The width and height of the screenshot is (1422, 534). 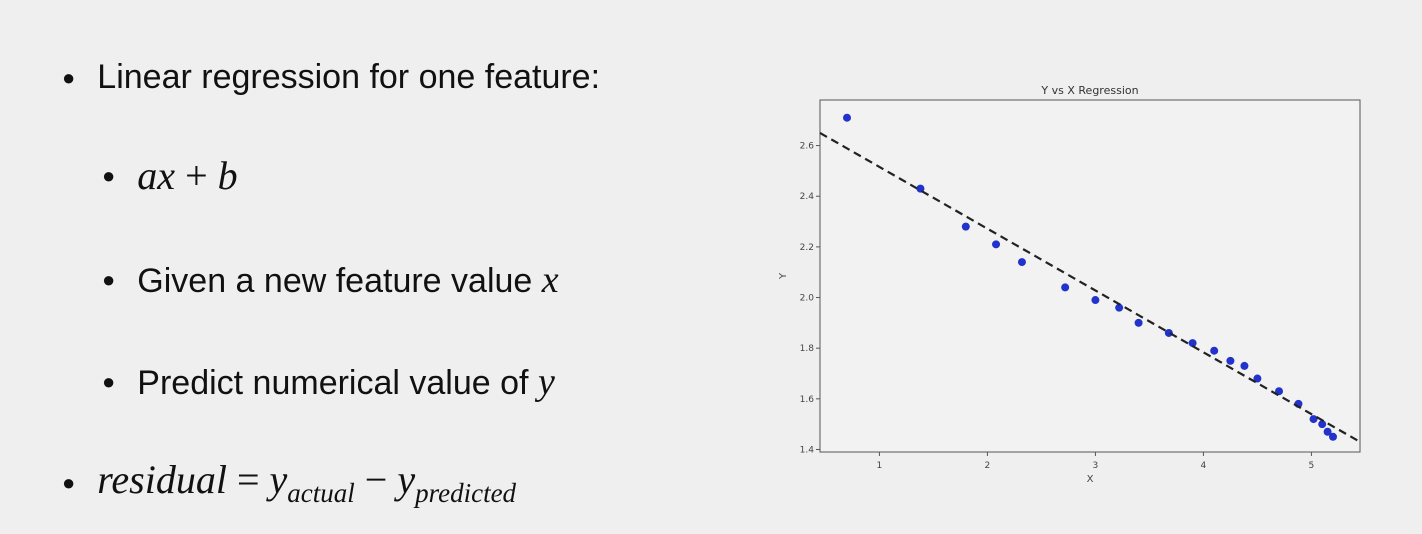 I want to click on bullet-given-feature: ● Given a new feature value x, so click(x=330, y=280).